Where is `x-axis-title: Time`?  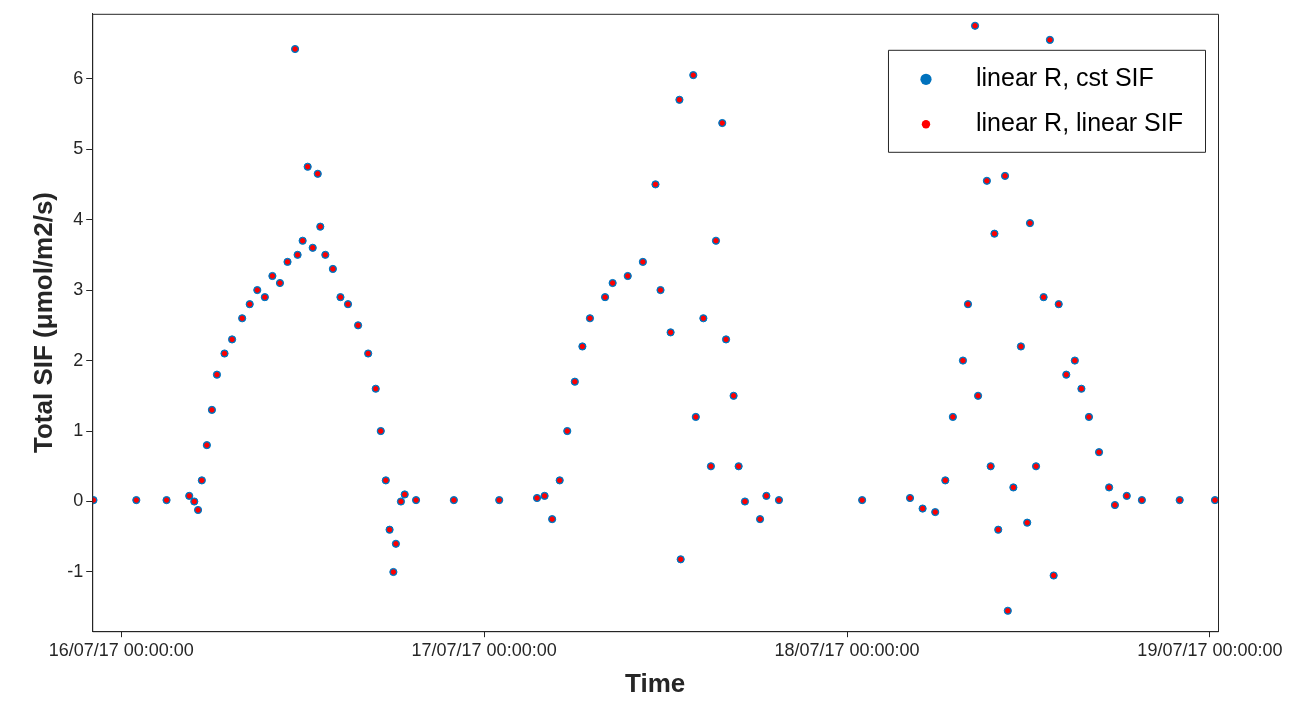
x-axis-title: Time is located at coordinates (655, 682).